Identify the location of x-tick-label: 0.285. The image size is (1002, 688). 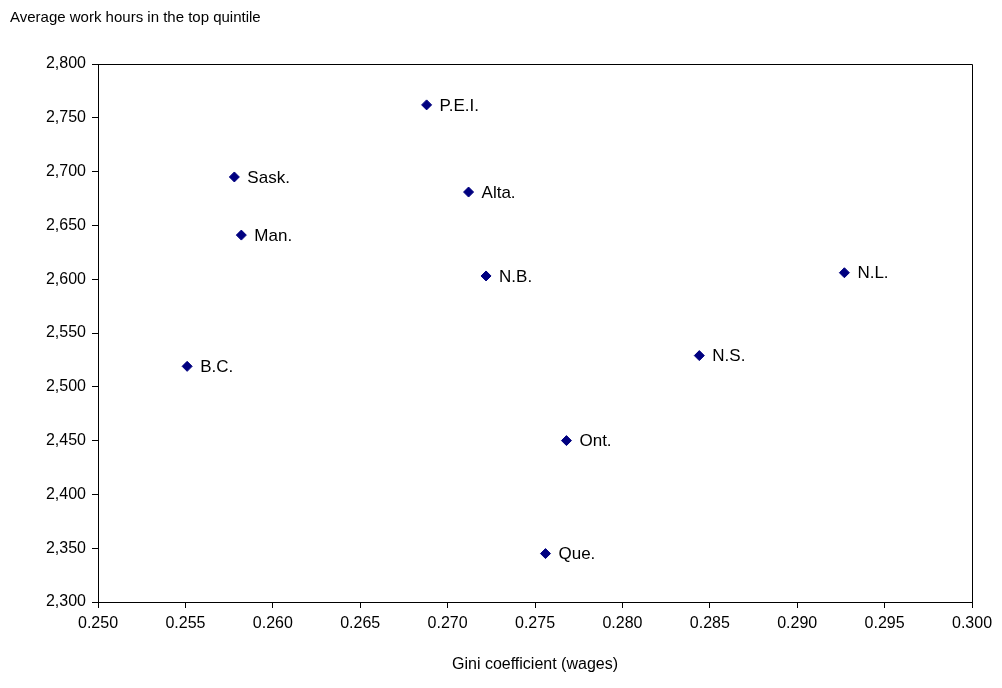
(709, 623).